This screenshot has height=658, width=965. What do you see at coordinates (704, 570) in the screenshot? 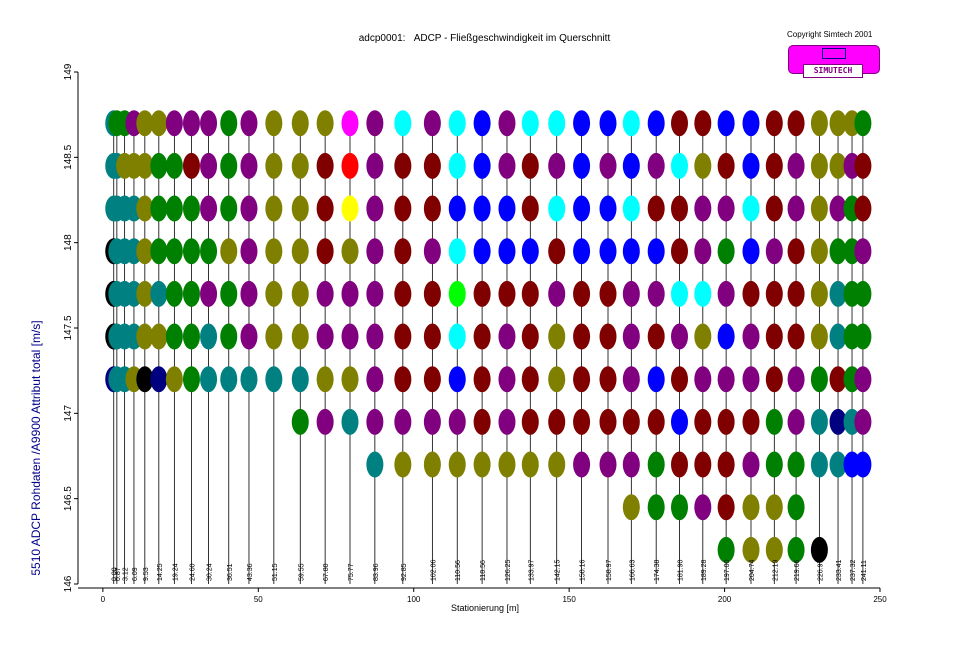
I see `station-label: 189.28` at bounding box center [704, 570].